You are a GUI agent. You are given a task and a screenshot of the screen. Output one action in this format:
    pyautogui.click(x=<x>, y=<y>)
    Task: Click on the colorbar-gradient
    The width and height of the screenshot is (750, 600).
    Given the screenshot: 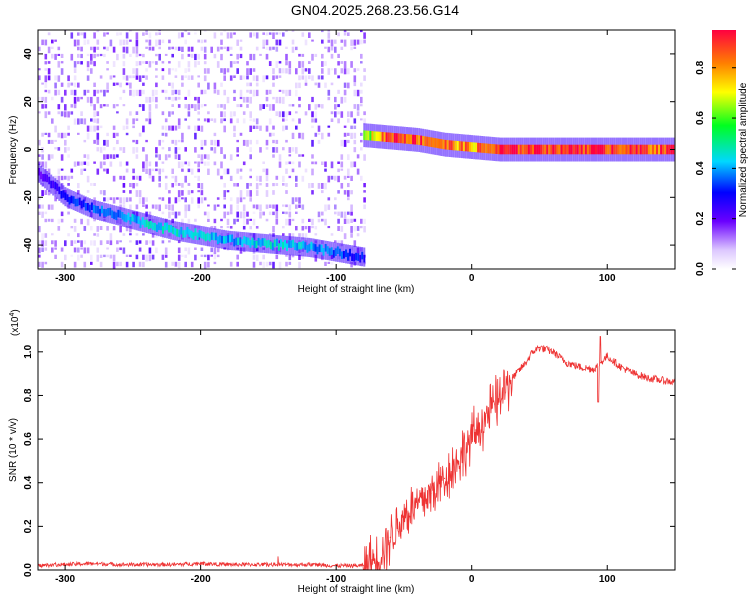 What is the action you would take?
    pyautogui.click(x=724, y=149)
    